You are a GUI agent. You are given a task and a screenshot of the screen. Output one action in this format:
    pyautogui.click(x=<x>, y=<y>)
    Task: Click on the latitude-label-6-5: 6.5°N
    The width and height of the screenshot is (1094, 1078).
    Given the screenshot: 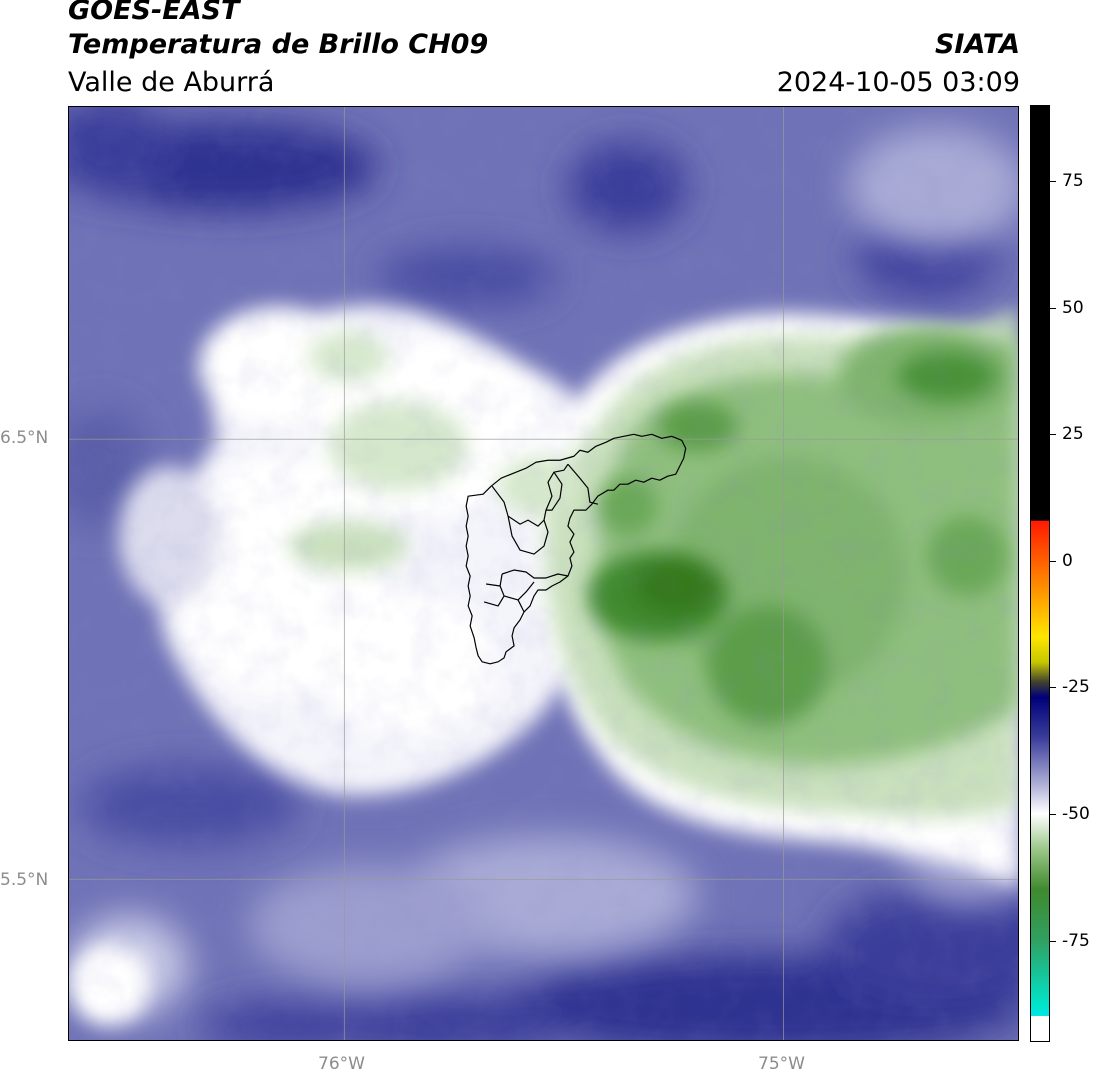 What is the action you would take?
    pyautogui.click(x=24, y=438)
    